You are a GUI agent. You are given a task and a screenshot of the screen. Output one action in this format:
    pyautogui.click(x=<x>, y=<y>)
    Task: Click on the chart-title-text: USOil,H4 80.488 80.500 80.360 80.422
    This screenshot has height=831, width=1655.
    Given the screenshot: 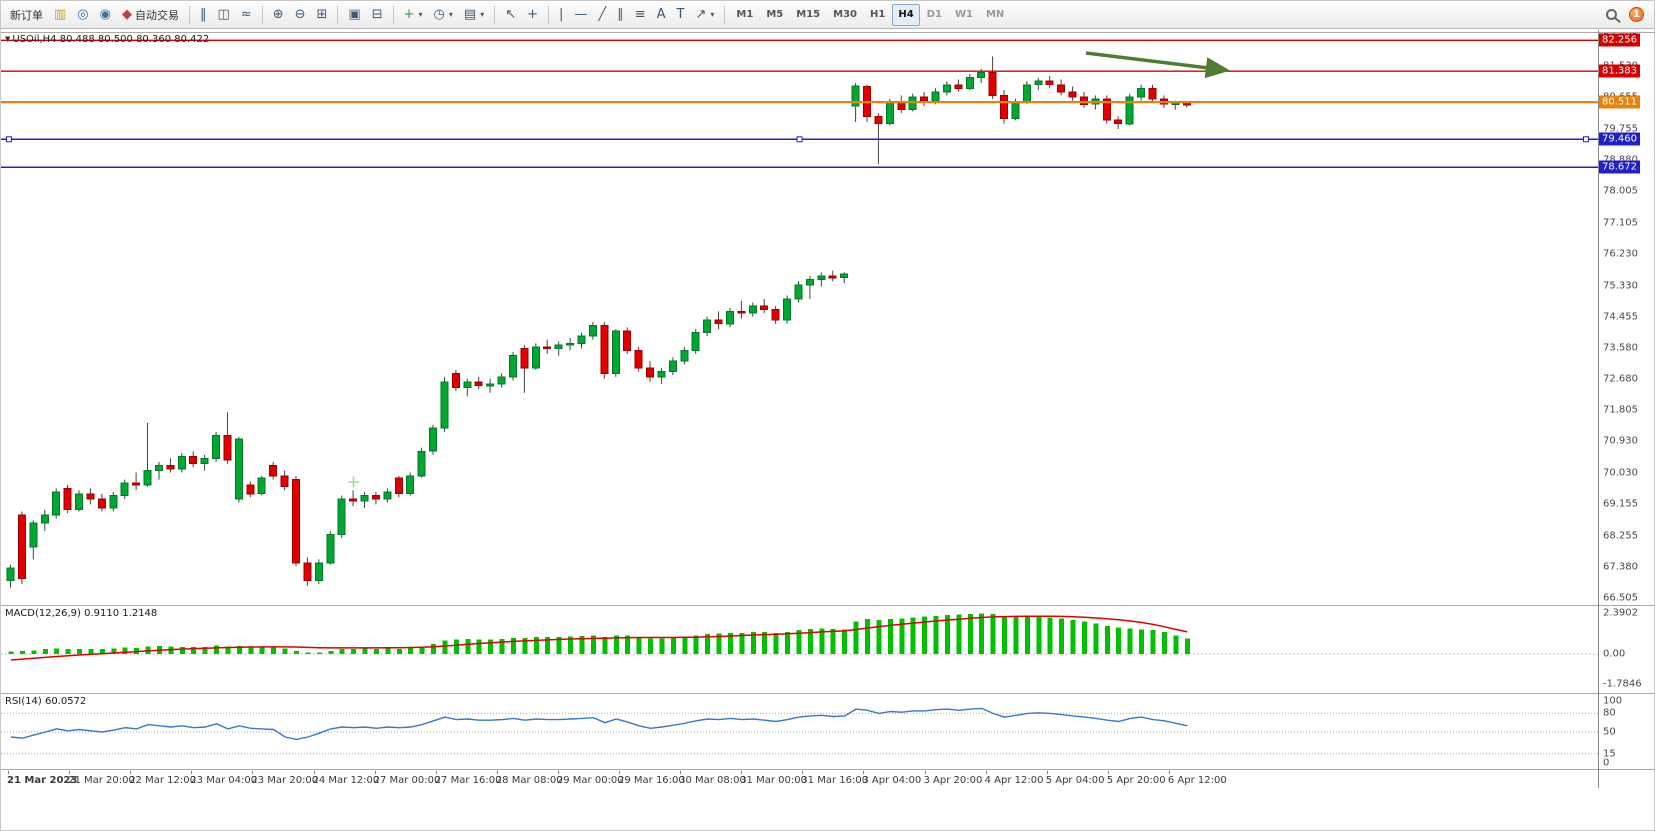 What is the action you would take?
    pyautogui.click(x=111, y=39)
    